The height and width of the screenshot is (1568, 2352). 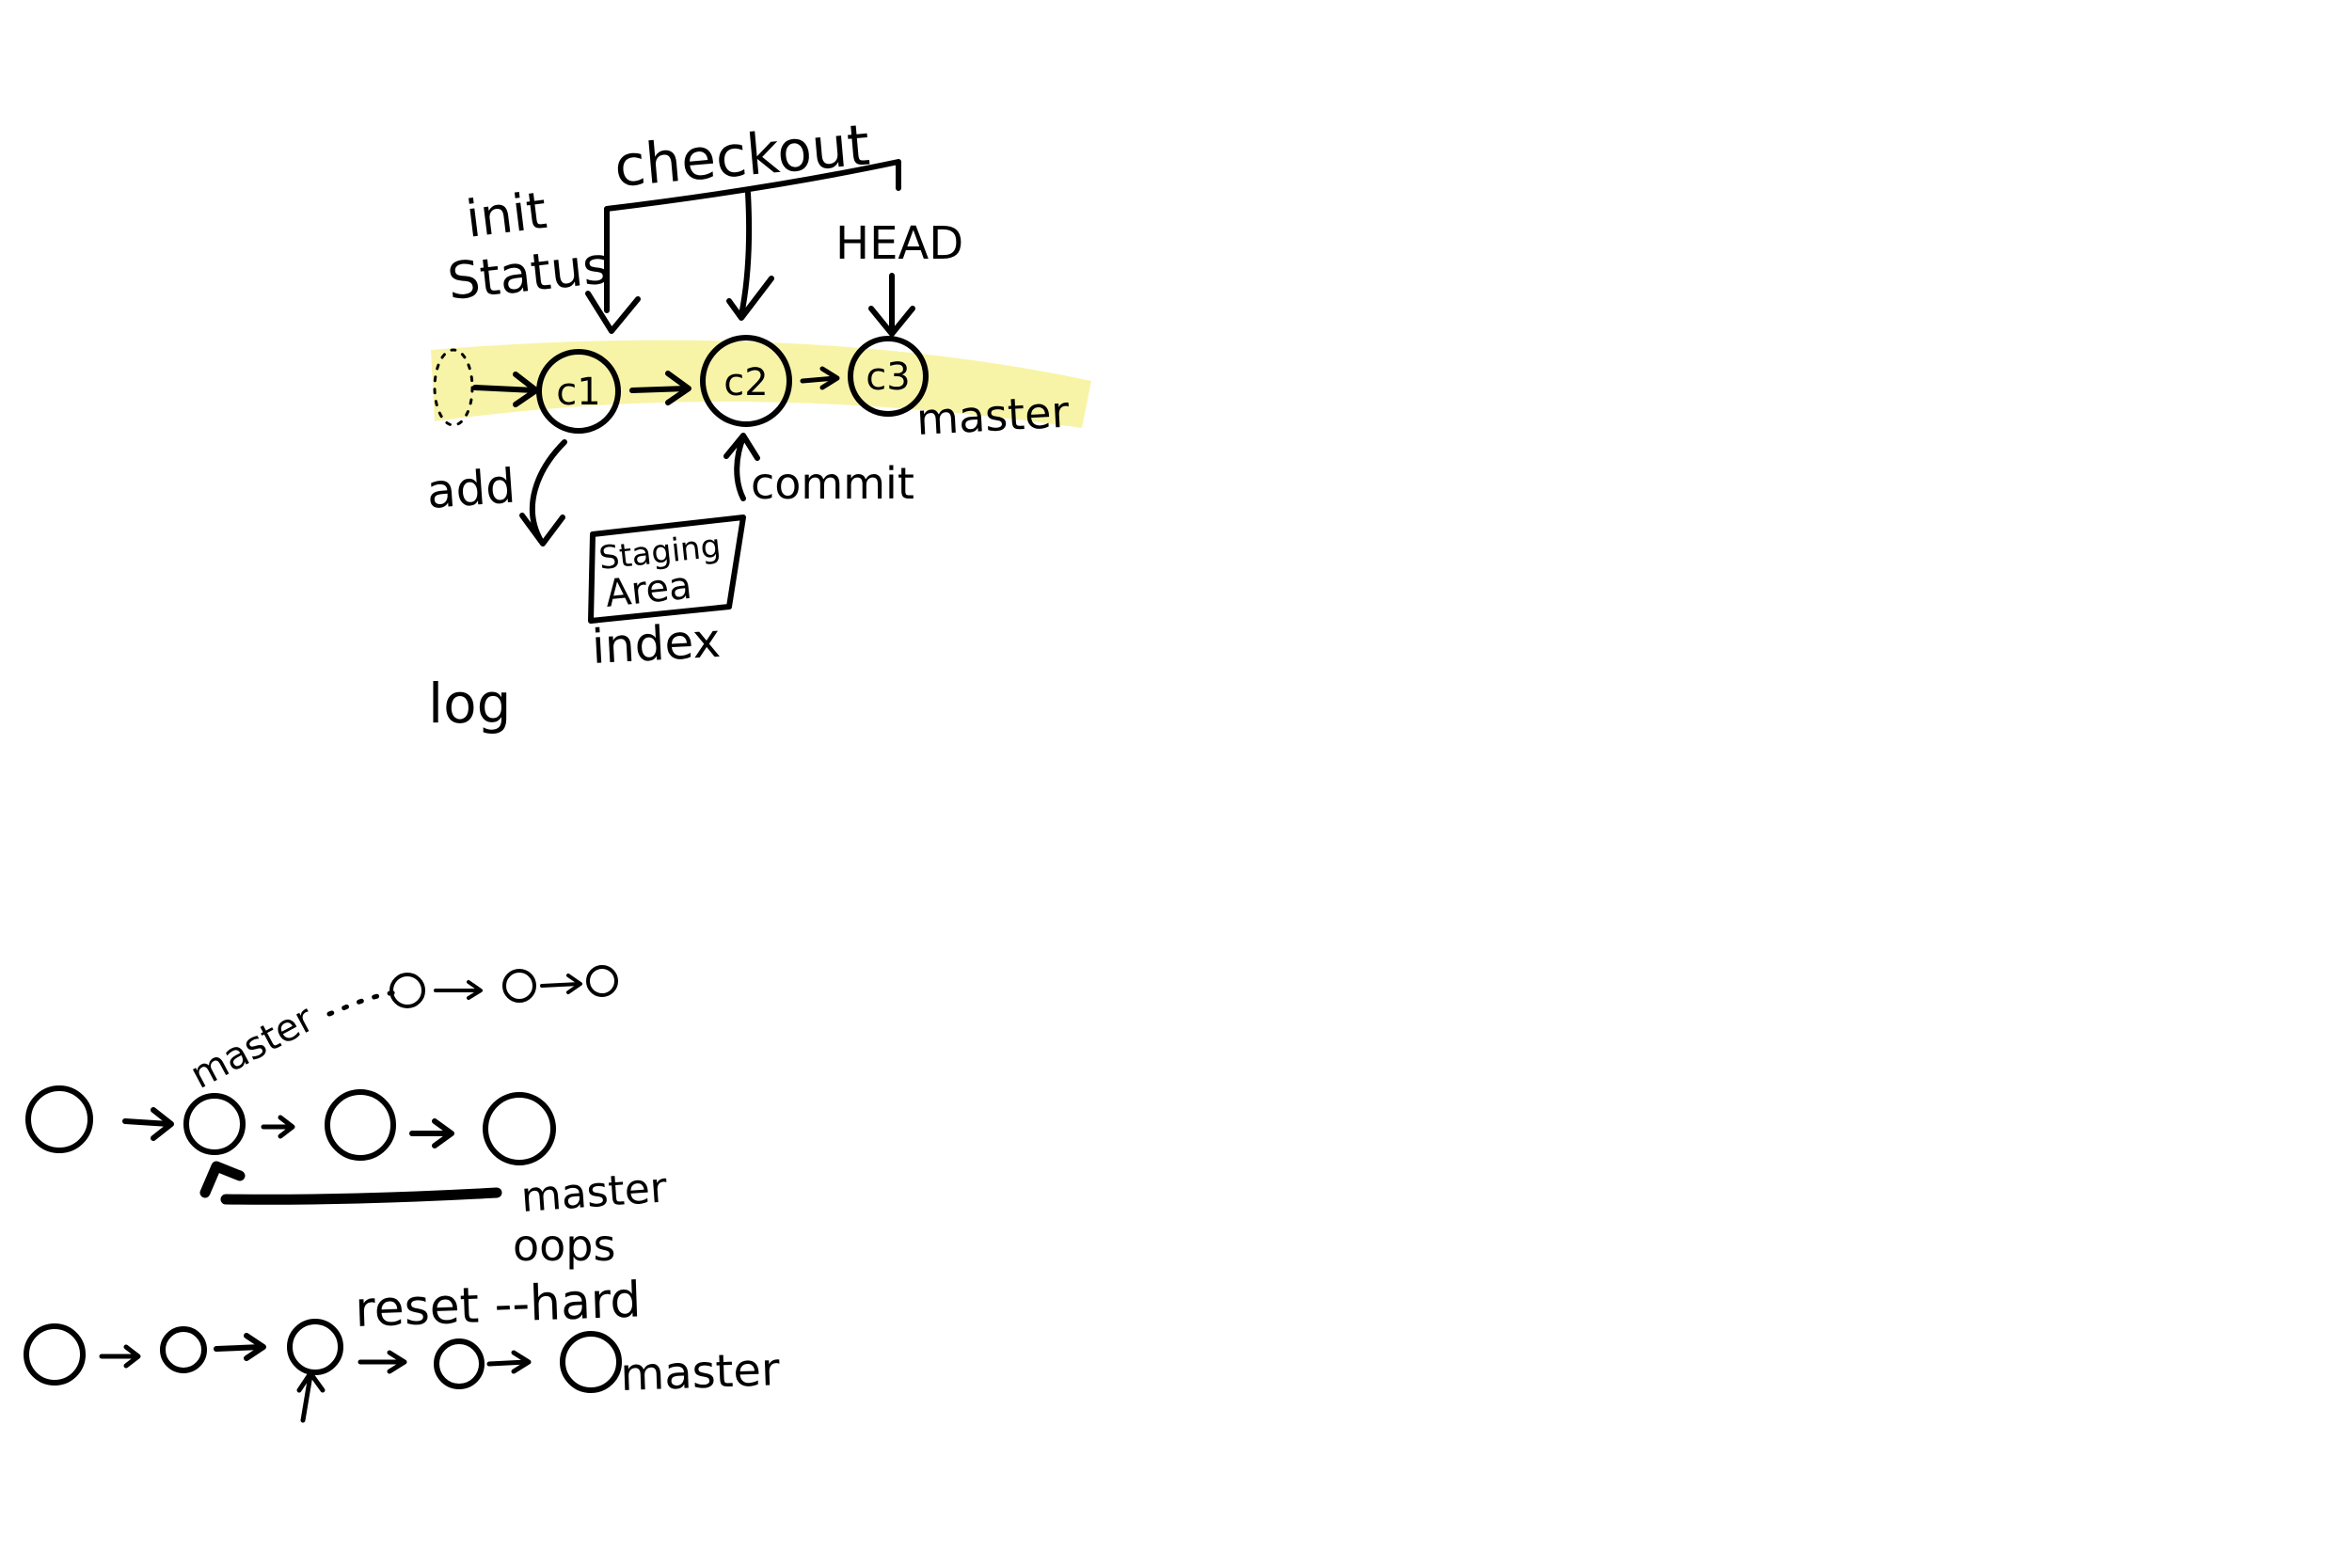 What do you see at coordinates (564, 1246) in the screenshot?
I see `oops-label: oops` at bounding box center [564, 1246].